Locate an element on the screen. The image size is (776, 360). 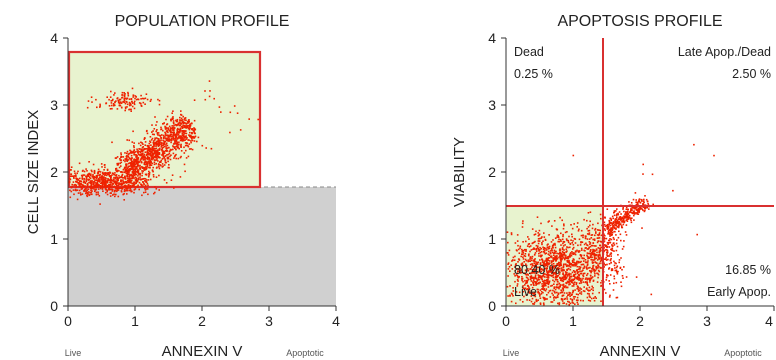
x-axis-label: ANNEXIN V is located at coordinates (640, 351).